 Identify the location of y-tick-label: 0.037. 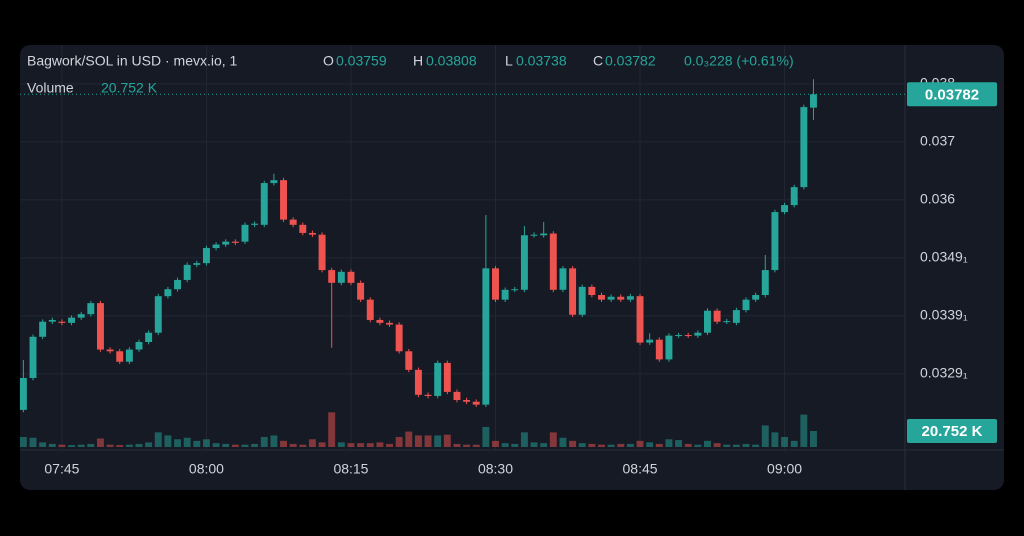
(937, 141).